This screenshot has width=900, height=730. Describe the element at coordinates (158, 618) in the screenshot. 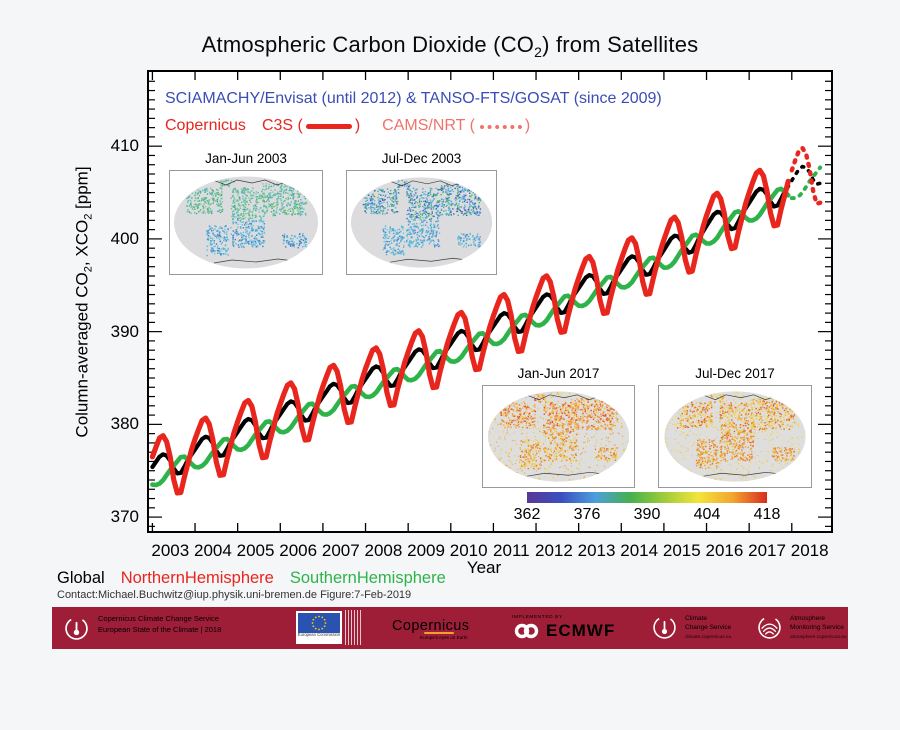

I see `footer-c3s-line1: Copernicus Climate Change Service` at that location.